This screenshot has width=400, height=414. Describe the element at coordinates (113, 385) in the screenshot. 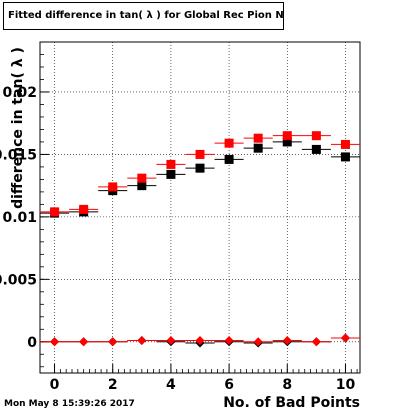

I see `x-tick-label: 2` at that location.